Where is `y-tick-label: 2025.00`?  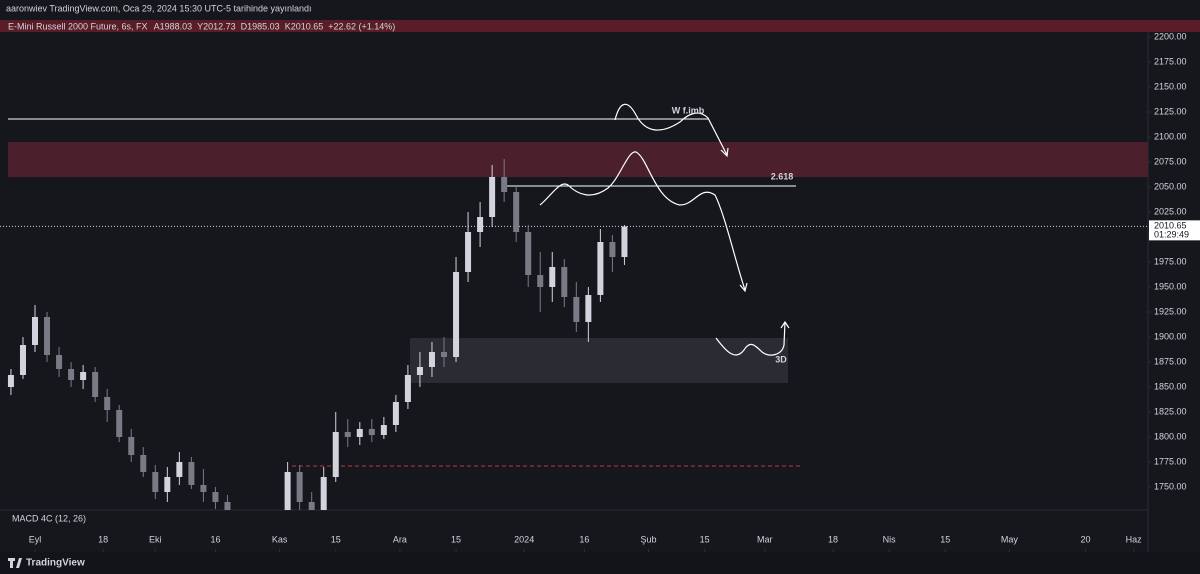 y-tick-label: 2025.00 is located at coordinates (1170, 211).